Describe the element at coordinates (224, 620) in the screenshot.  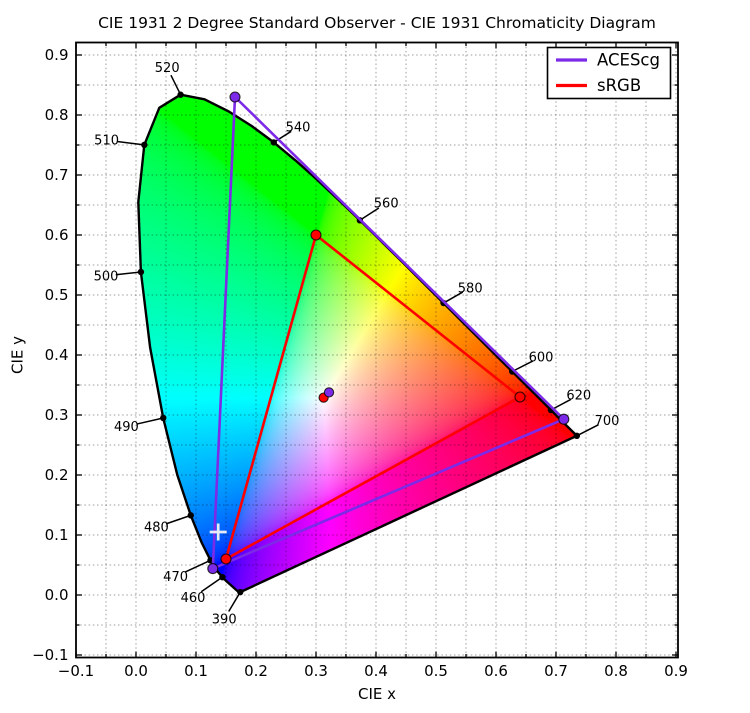
I see `wavelength-label: 390` at that location.